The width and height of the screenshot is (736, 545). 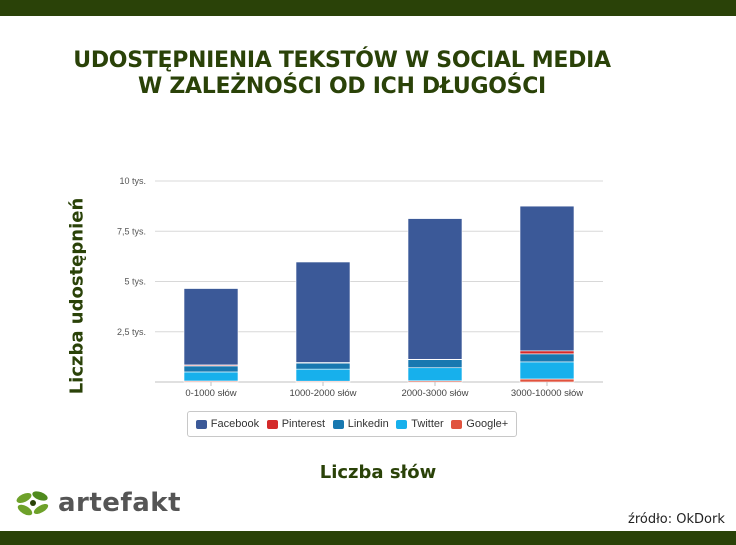 I want to click on legend-item-facebook: Facebook, so click(x=227, y=424).